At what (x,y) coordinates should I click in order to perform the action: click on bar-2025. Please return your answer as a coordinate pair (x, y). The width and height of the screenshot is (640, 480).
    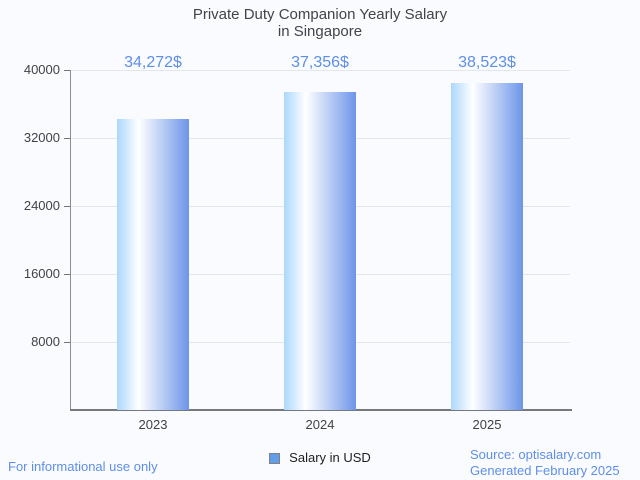
    Looking at the image, I should click on (487, 246).